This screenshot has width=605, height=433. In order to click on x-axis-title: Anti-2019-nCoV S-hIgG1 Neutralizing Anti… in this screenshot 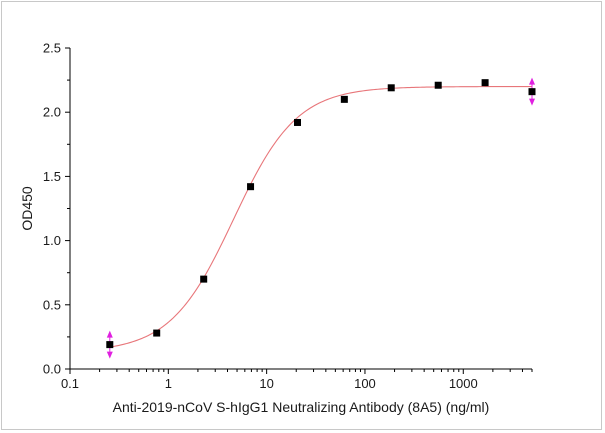, I will do `click(301, 407)`.